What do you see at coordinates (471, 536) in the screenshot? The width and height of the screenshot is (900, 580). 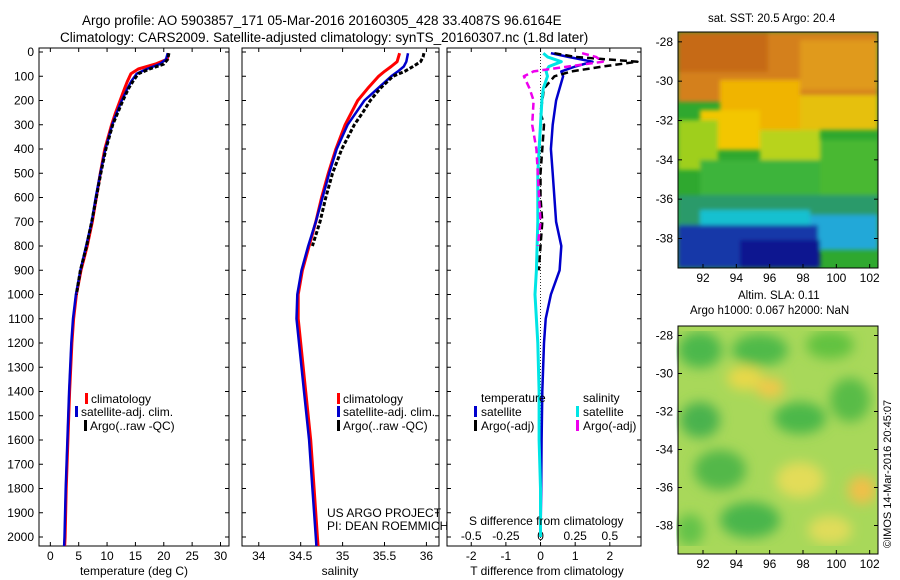 I see `s-tick-label: -0.5` at bounding box center [471, 536].